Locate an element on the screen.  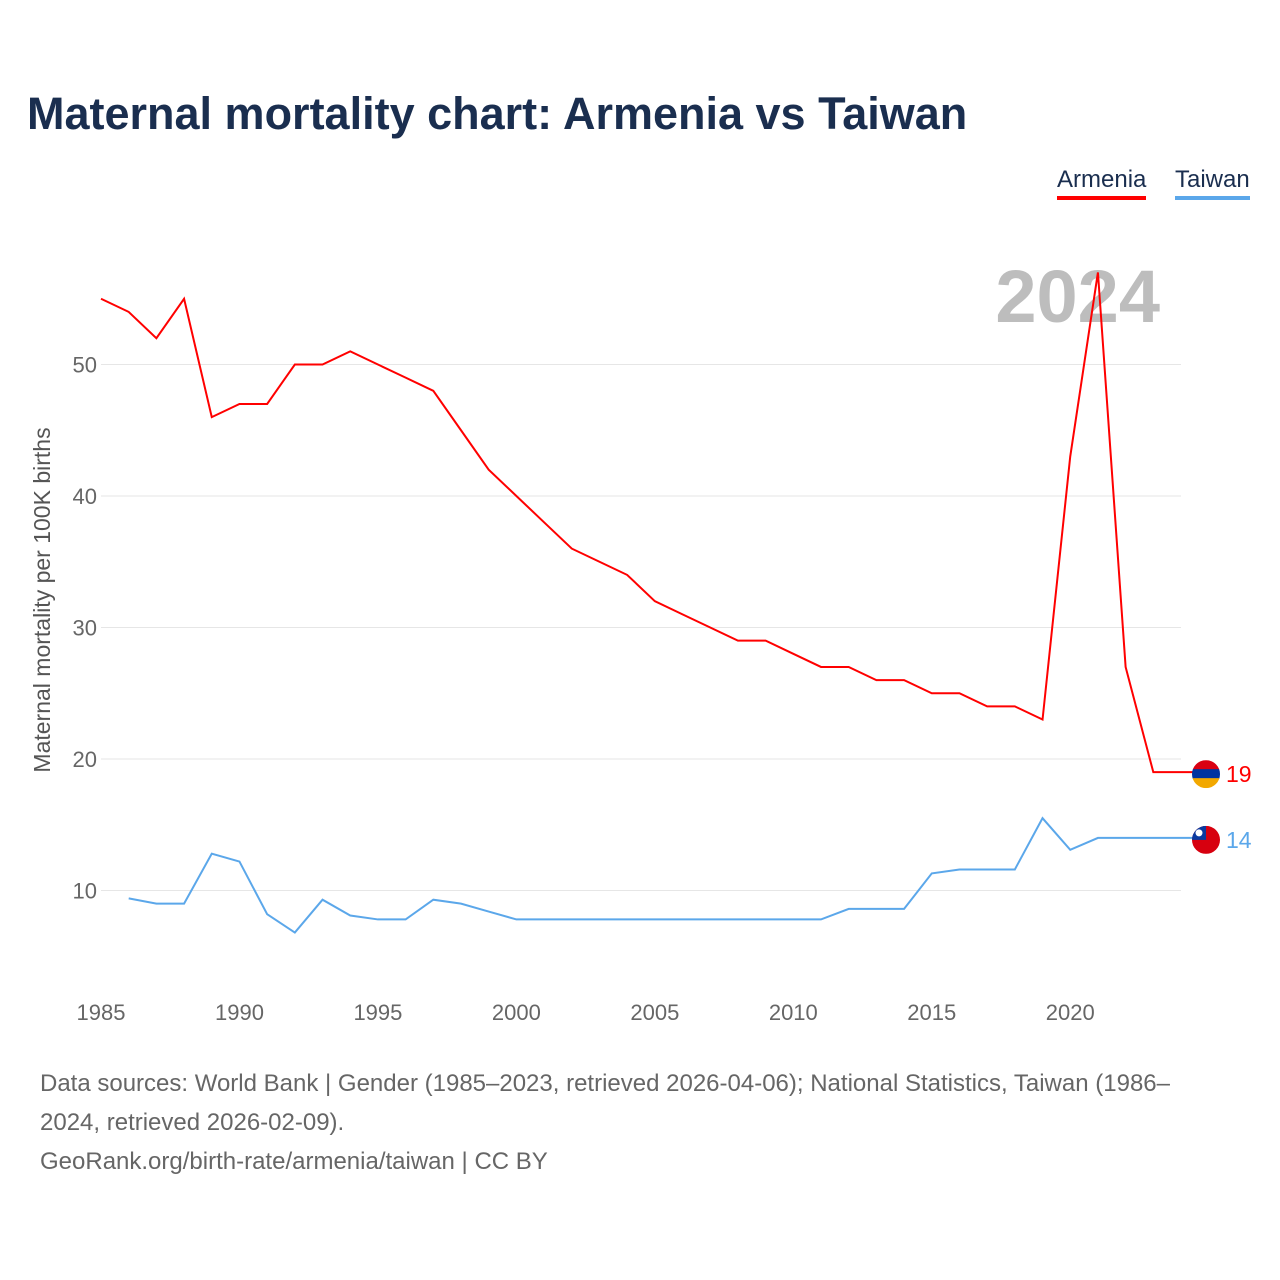
year-watermark: 2024 is located at coordinates (1077, 296).